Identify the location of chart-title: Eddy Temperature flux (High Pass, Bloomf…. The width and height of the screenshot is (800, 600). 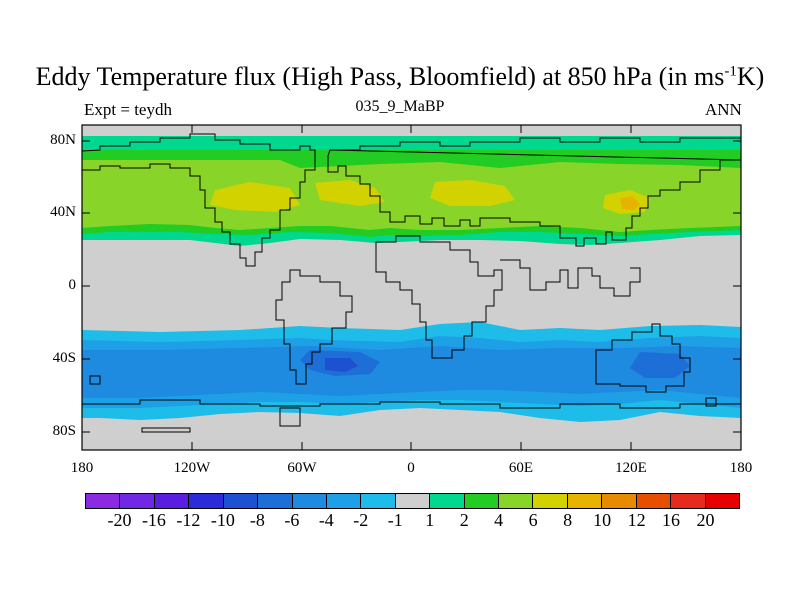
(400, 76).